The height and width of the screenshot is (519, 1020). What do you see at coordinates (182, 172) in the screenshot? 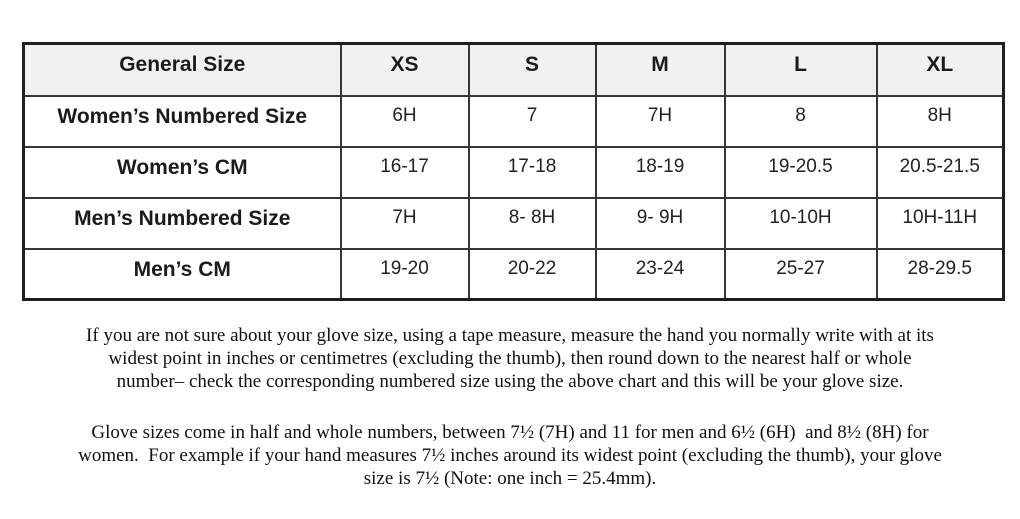
I see `row-label-womens-cm: Women’s CM` at bounding box center [182, 172].